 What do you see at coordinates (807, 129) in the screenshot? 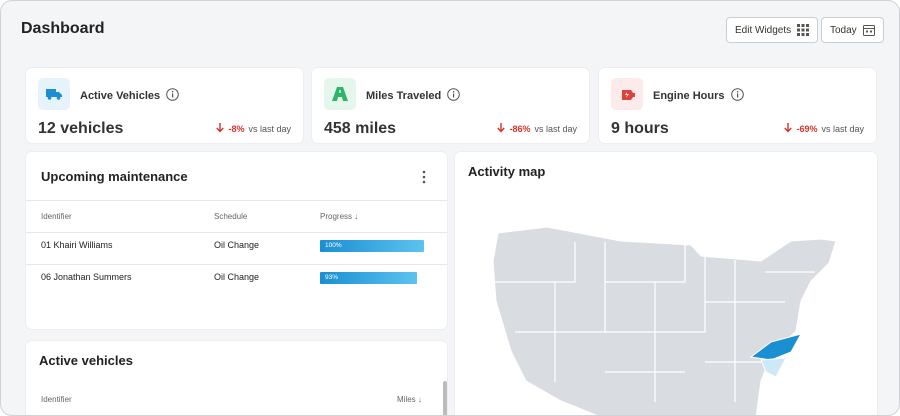
I see `kpi-change: -69%` at bounding box center [807, 129].